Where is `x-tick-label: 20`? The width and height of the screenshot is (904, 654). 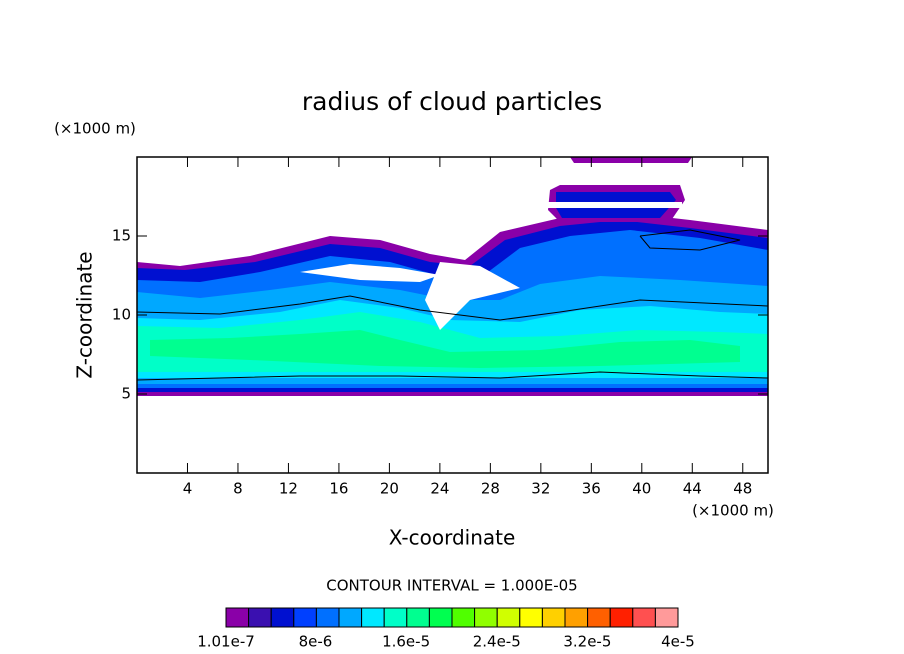 x-tick-label: 20 is located at coordinates (389, 489).